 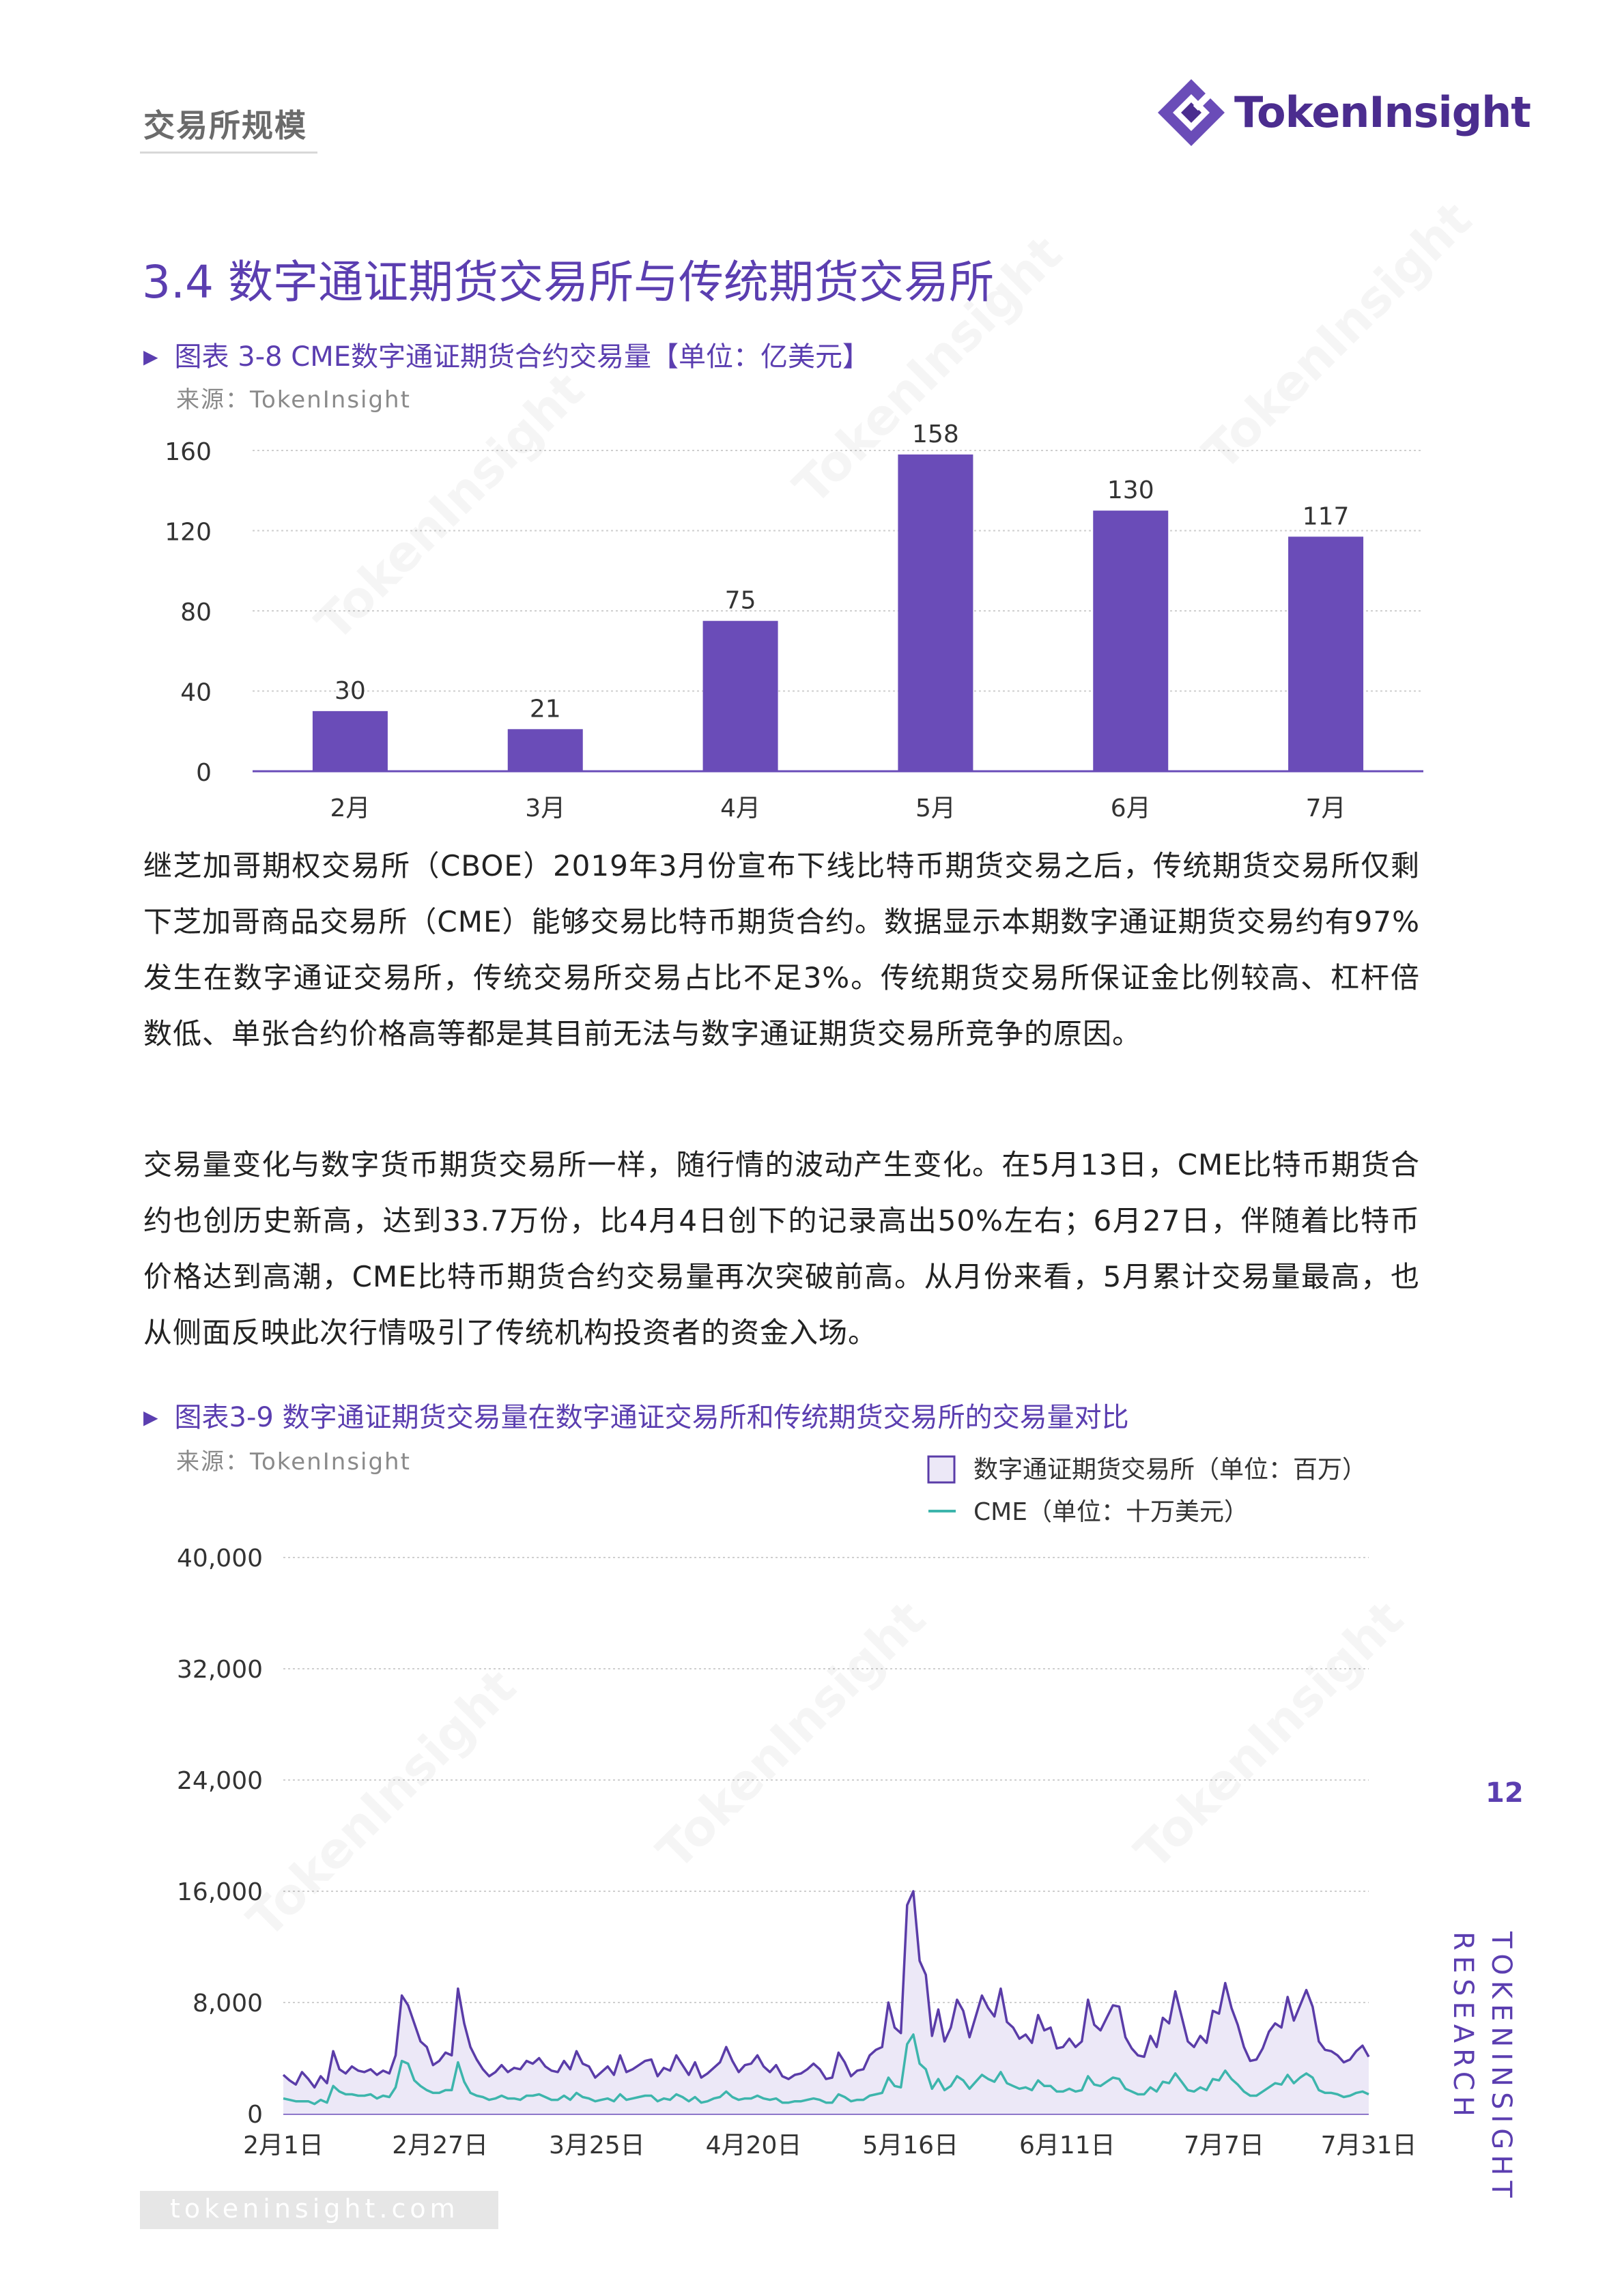 What do you see at coordinates (1191, 113) in the screenshot?
I see `tokeninsight-logo-icon` at bounding box center [1191, 113].